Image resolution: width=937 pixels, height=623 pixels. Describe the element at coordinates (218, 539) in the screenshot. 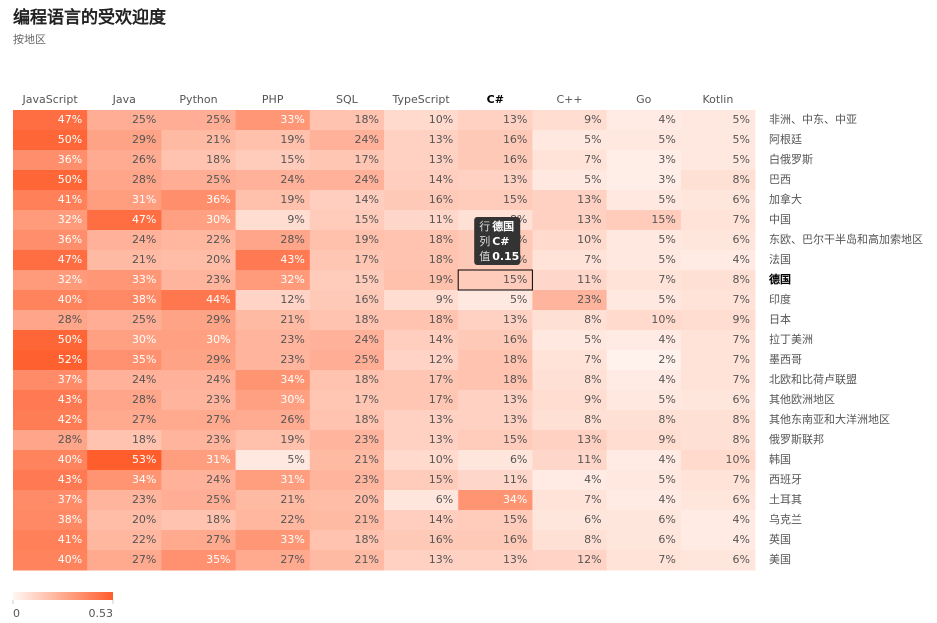

I see `cell-label: 27%` at that location.